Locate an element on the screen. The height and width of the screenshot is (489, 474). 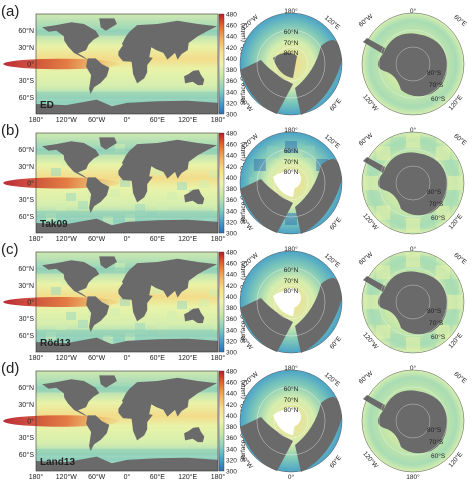
arctic-label-right: 60°E is located at coordinates (336, 223).